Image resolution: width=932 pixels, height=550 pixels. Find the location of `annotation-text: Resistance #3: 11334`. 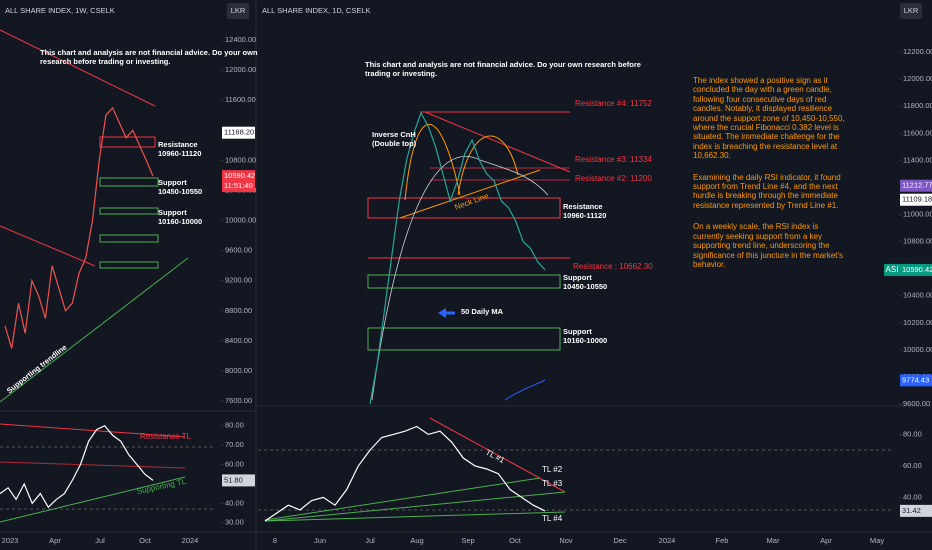

annotation-text: Resistance #3: 11334 is located at coordinates (613, 159).